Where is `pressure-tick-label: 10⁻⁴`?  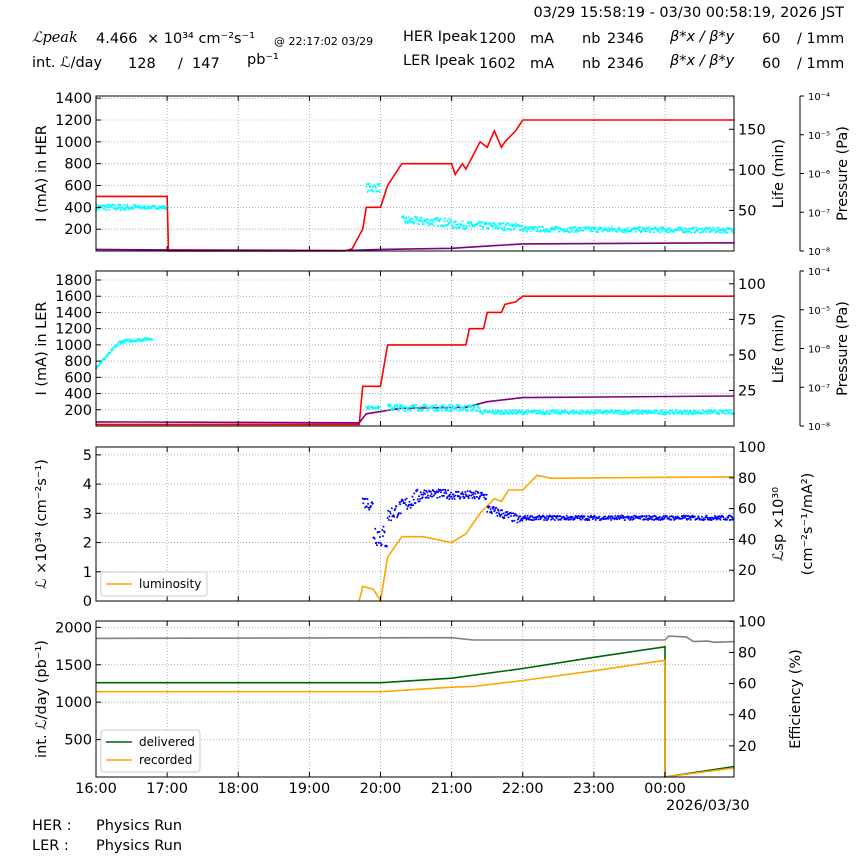
pressure-tick-label: 10⁻⁴ is located at coordinates (819, 97).